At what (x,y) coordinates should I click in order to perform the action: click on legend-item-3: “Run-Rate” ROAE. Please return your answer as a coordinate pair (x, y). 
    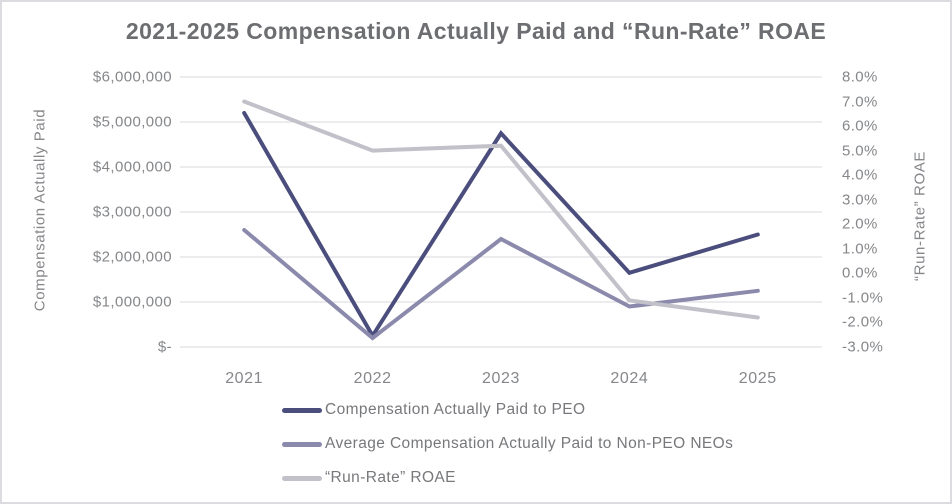
    Looking at the image, I should click on (507, 478).